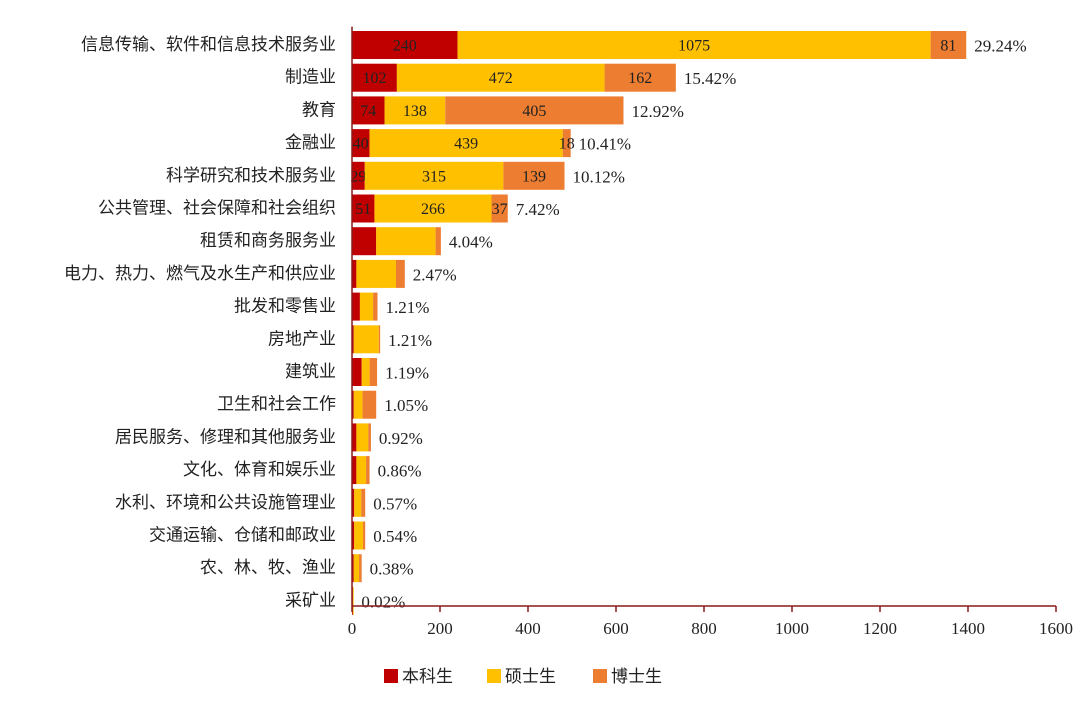 The image size is (1080, 710). I want to click on category-label: 农、林、牧、渔业, so click(268, 568).